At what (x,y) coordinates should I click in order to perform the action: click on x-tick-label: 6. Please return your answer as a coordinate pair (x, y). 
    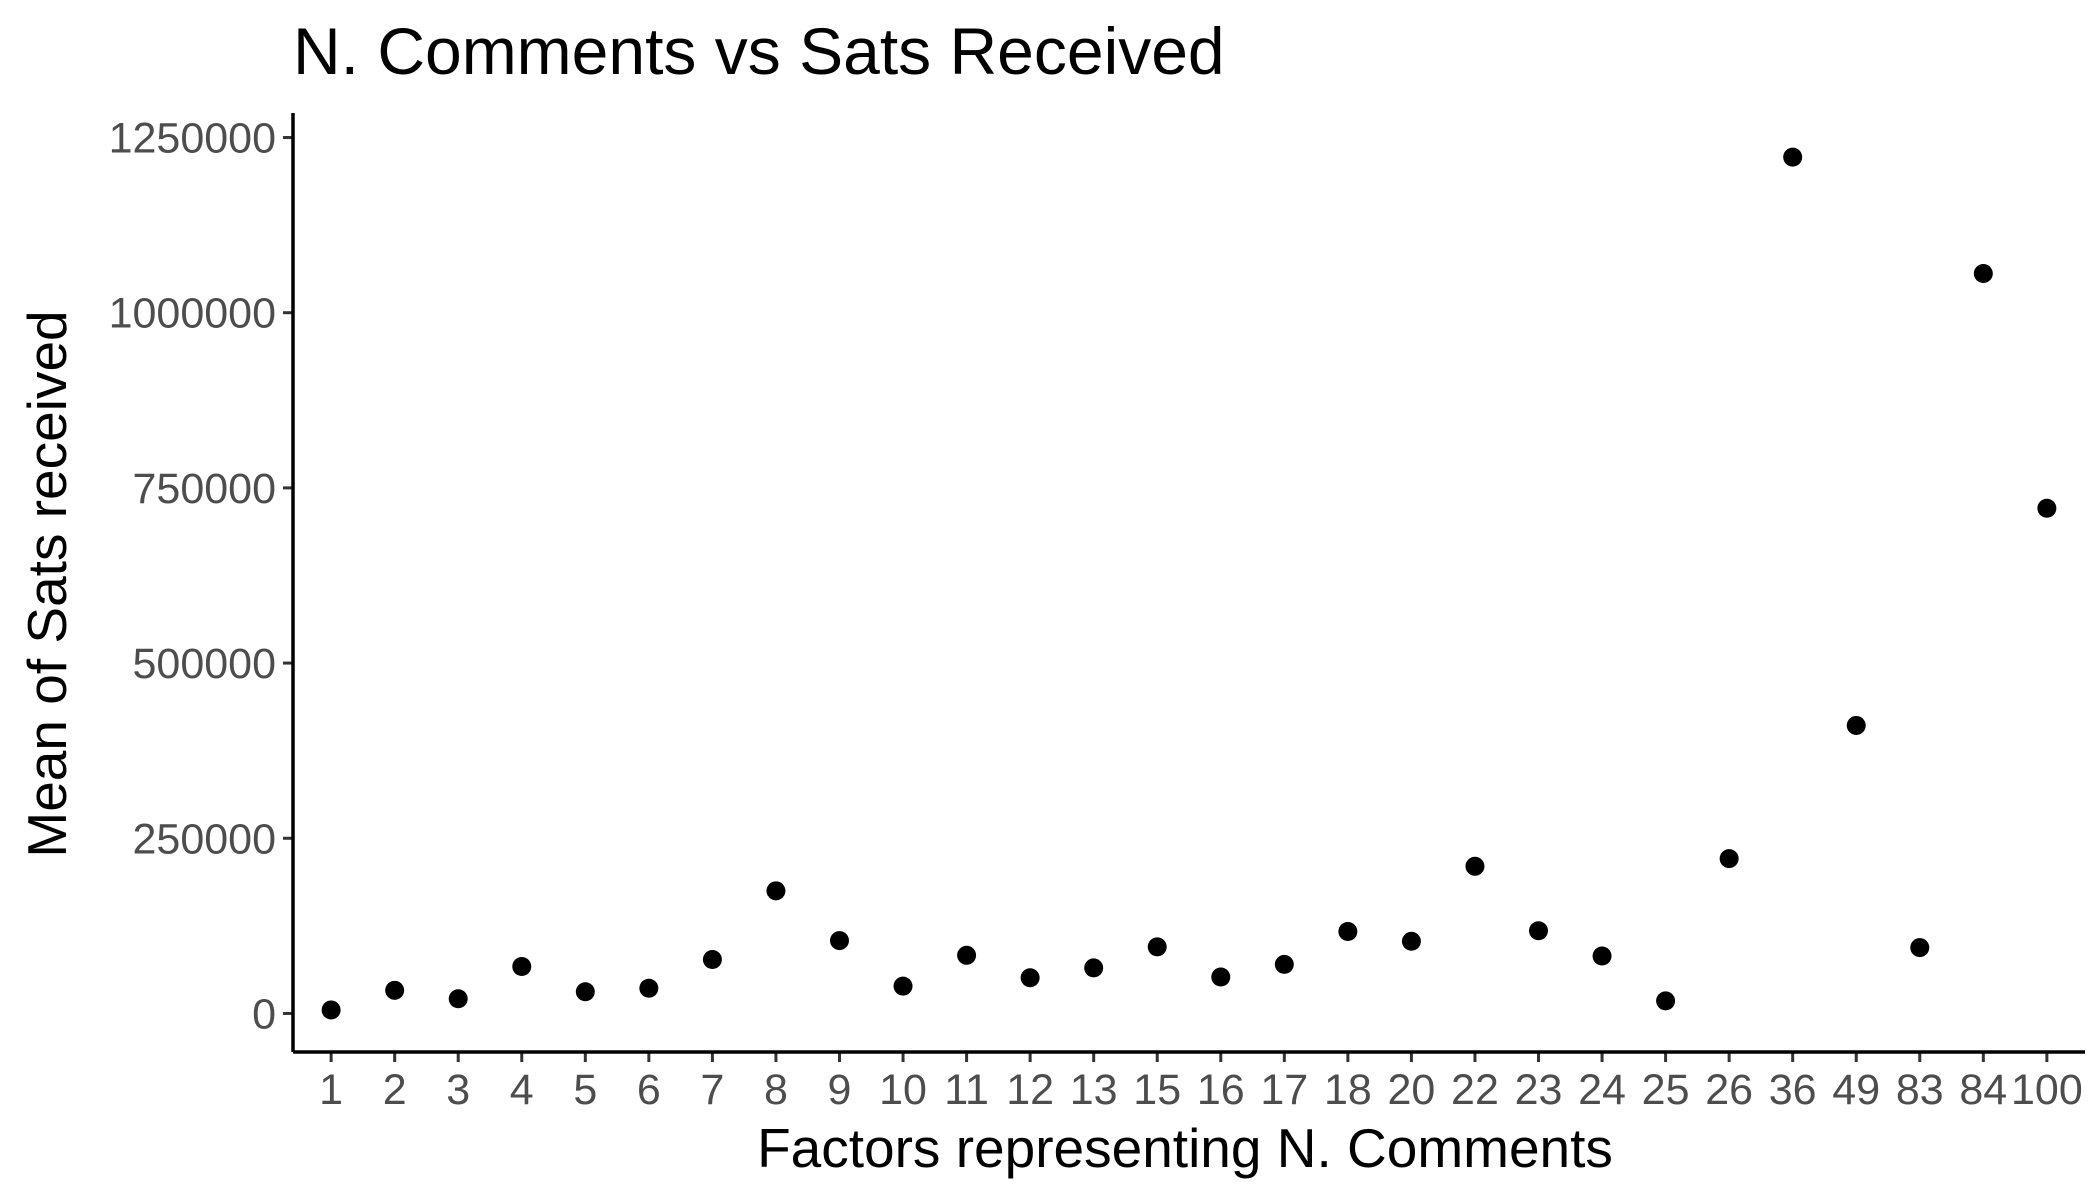
    Looking at the image, I should click on (649, 1090).